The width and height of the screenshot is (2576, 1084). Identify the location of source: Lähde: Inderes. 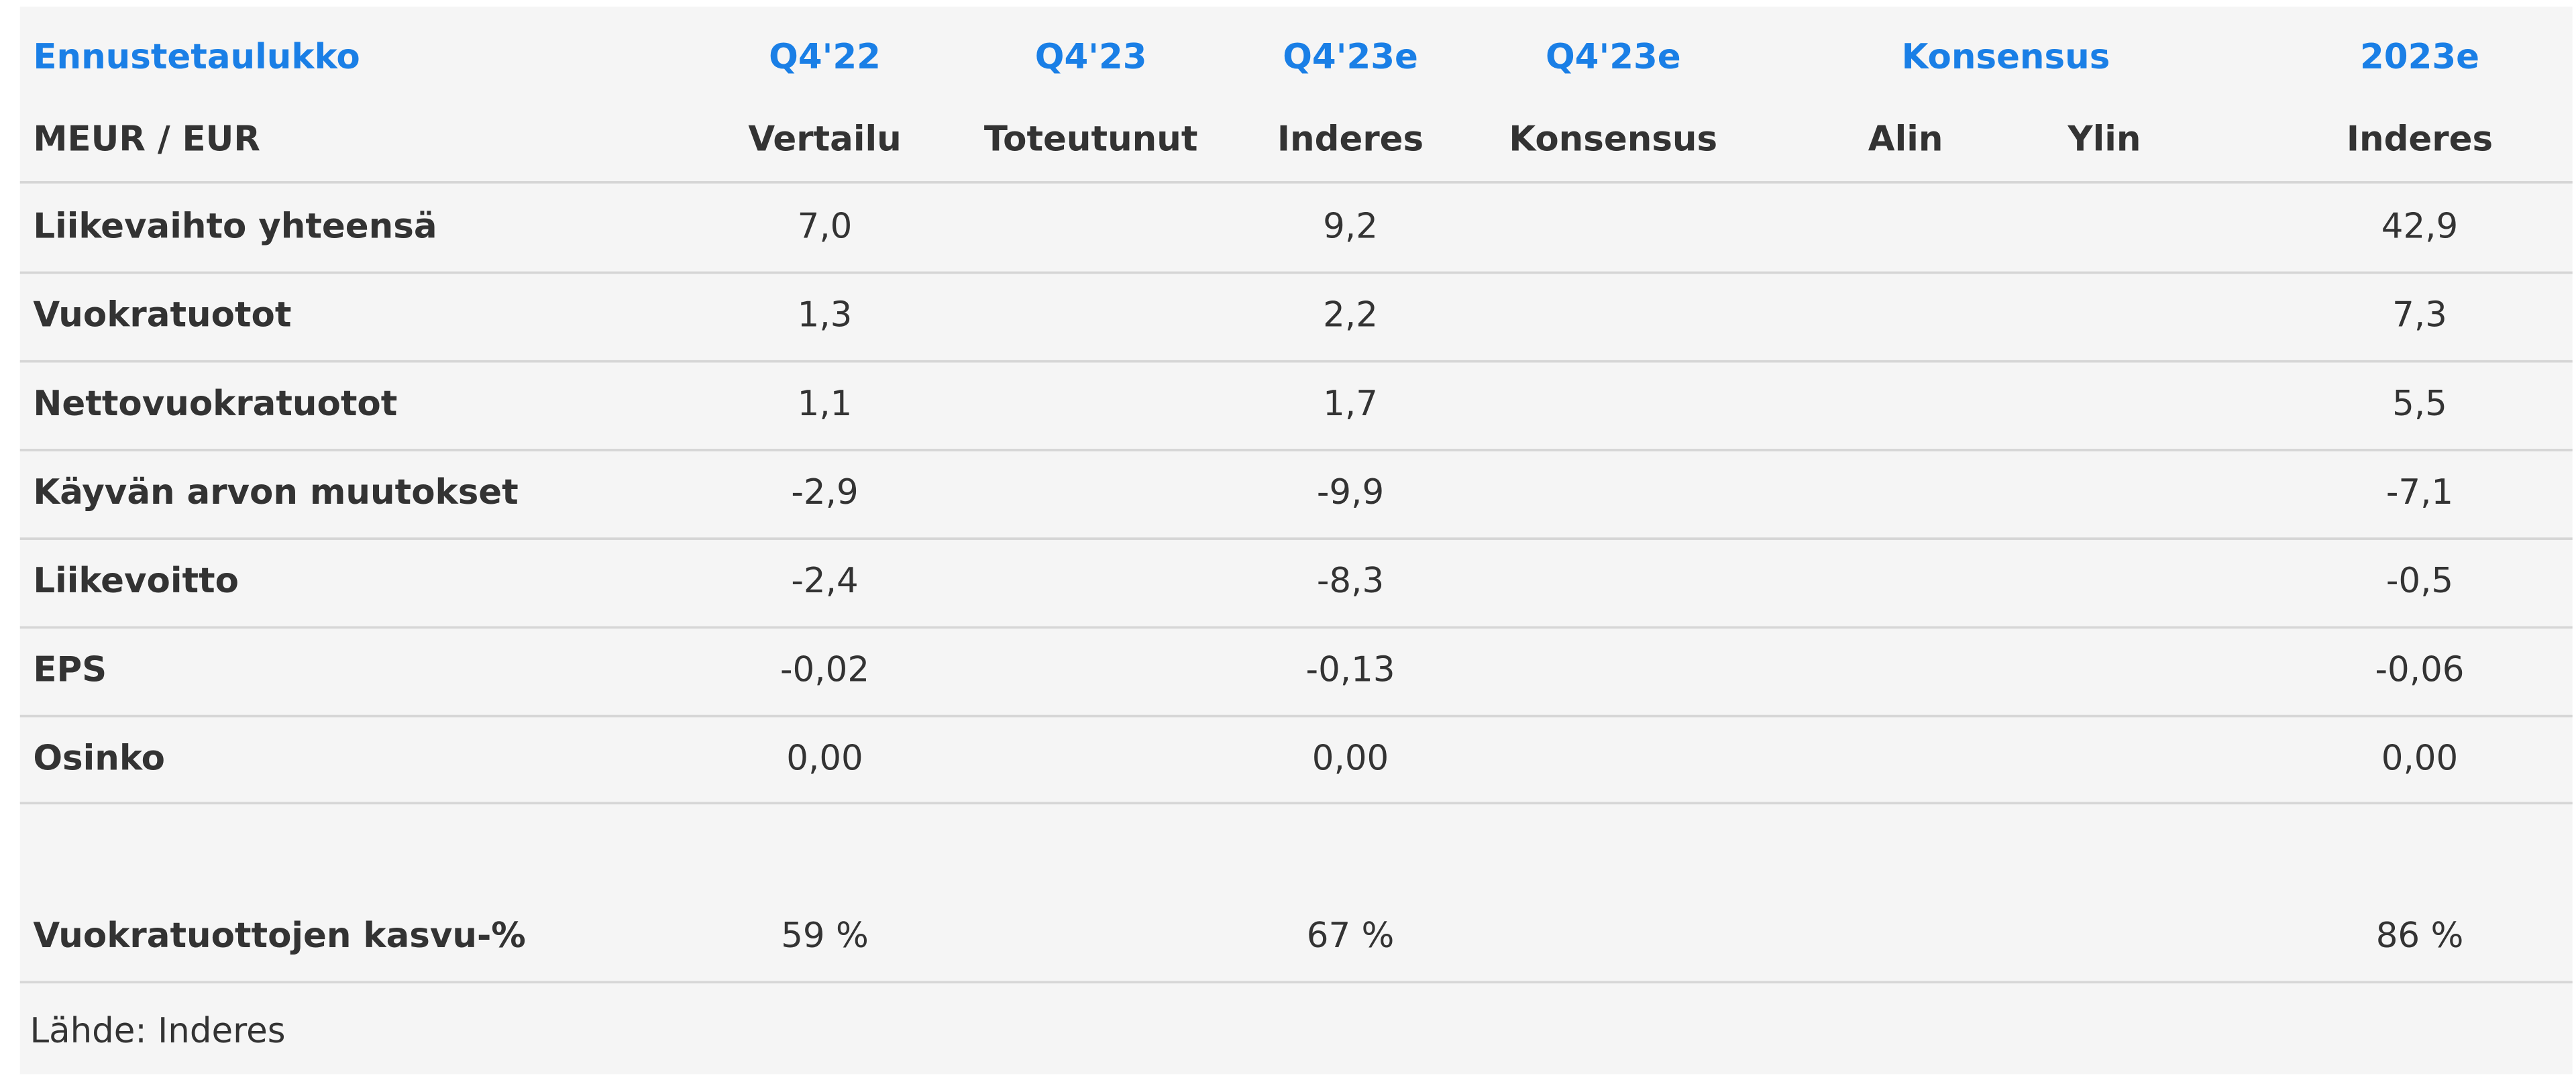
(157, 1031).